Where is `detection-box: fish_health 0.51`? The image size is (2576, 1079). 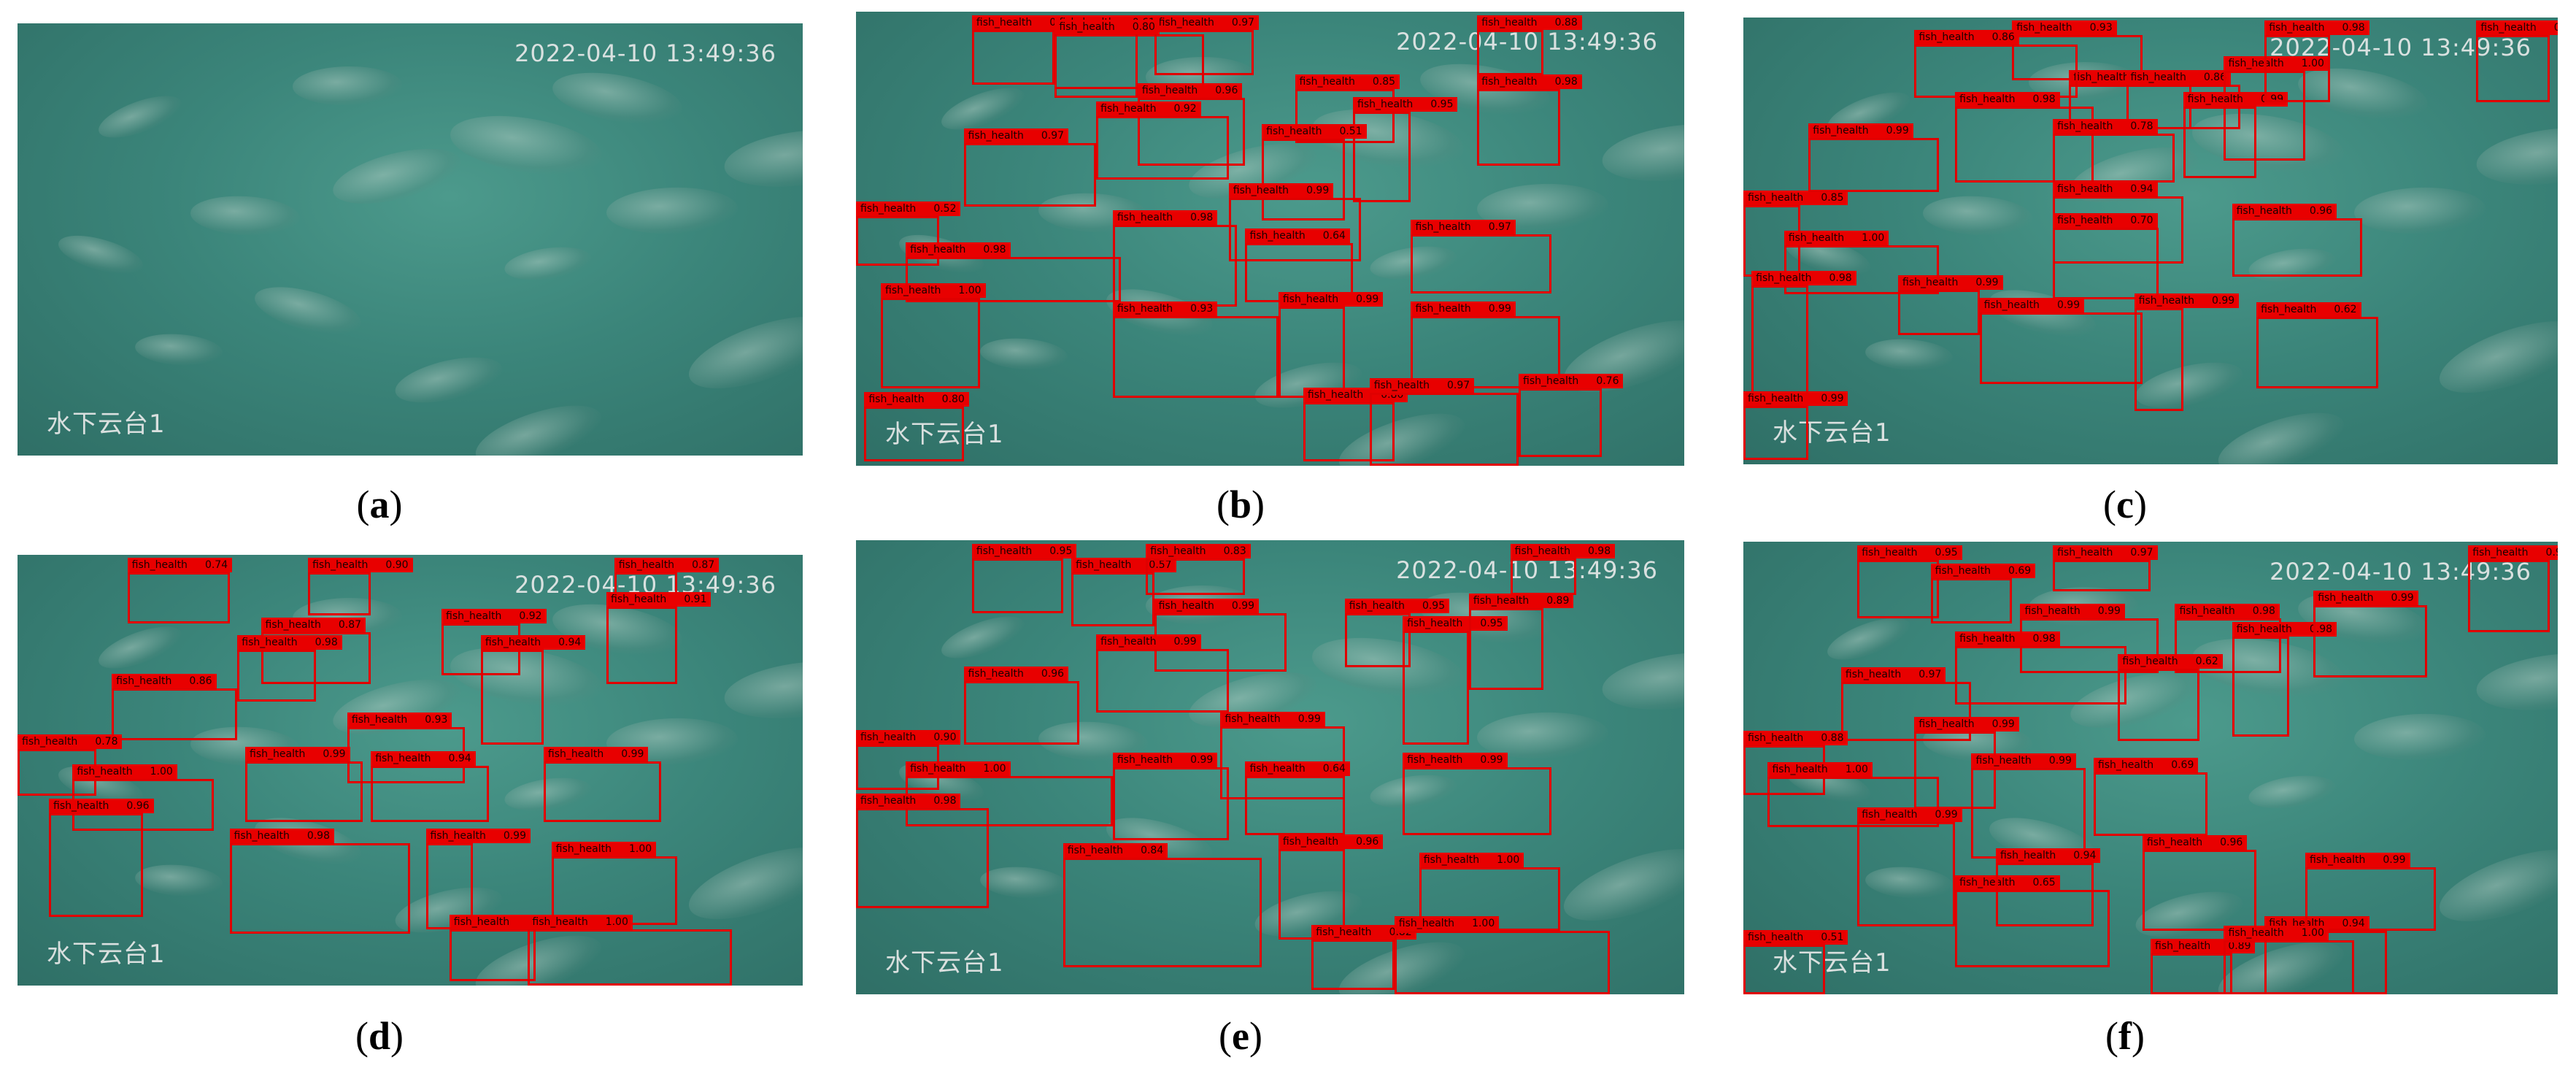
detection-box: fish_health 0.51 is located at coordinates (1314, 172).